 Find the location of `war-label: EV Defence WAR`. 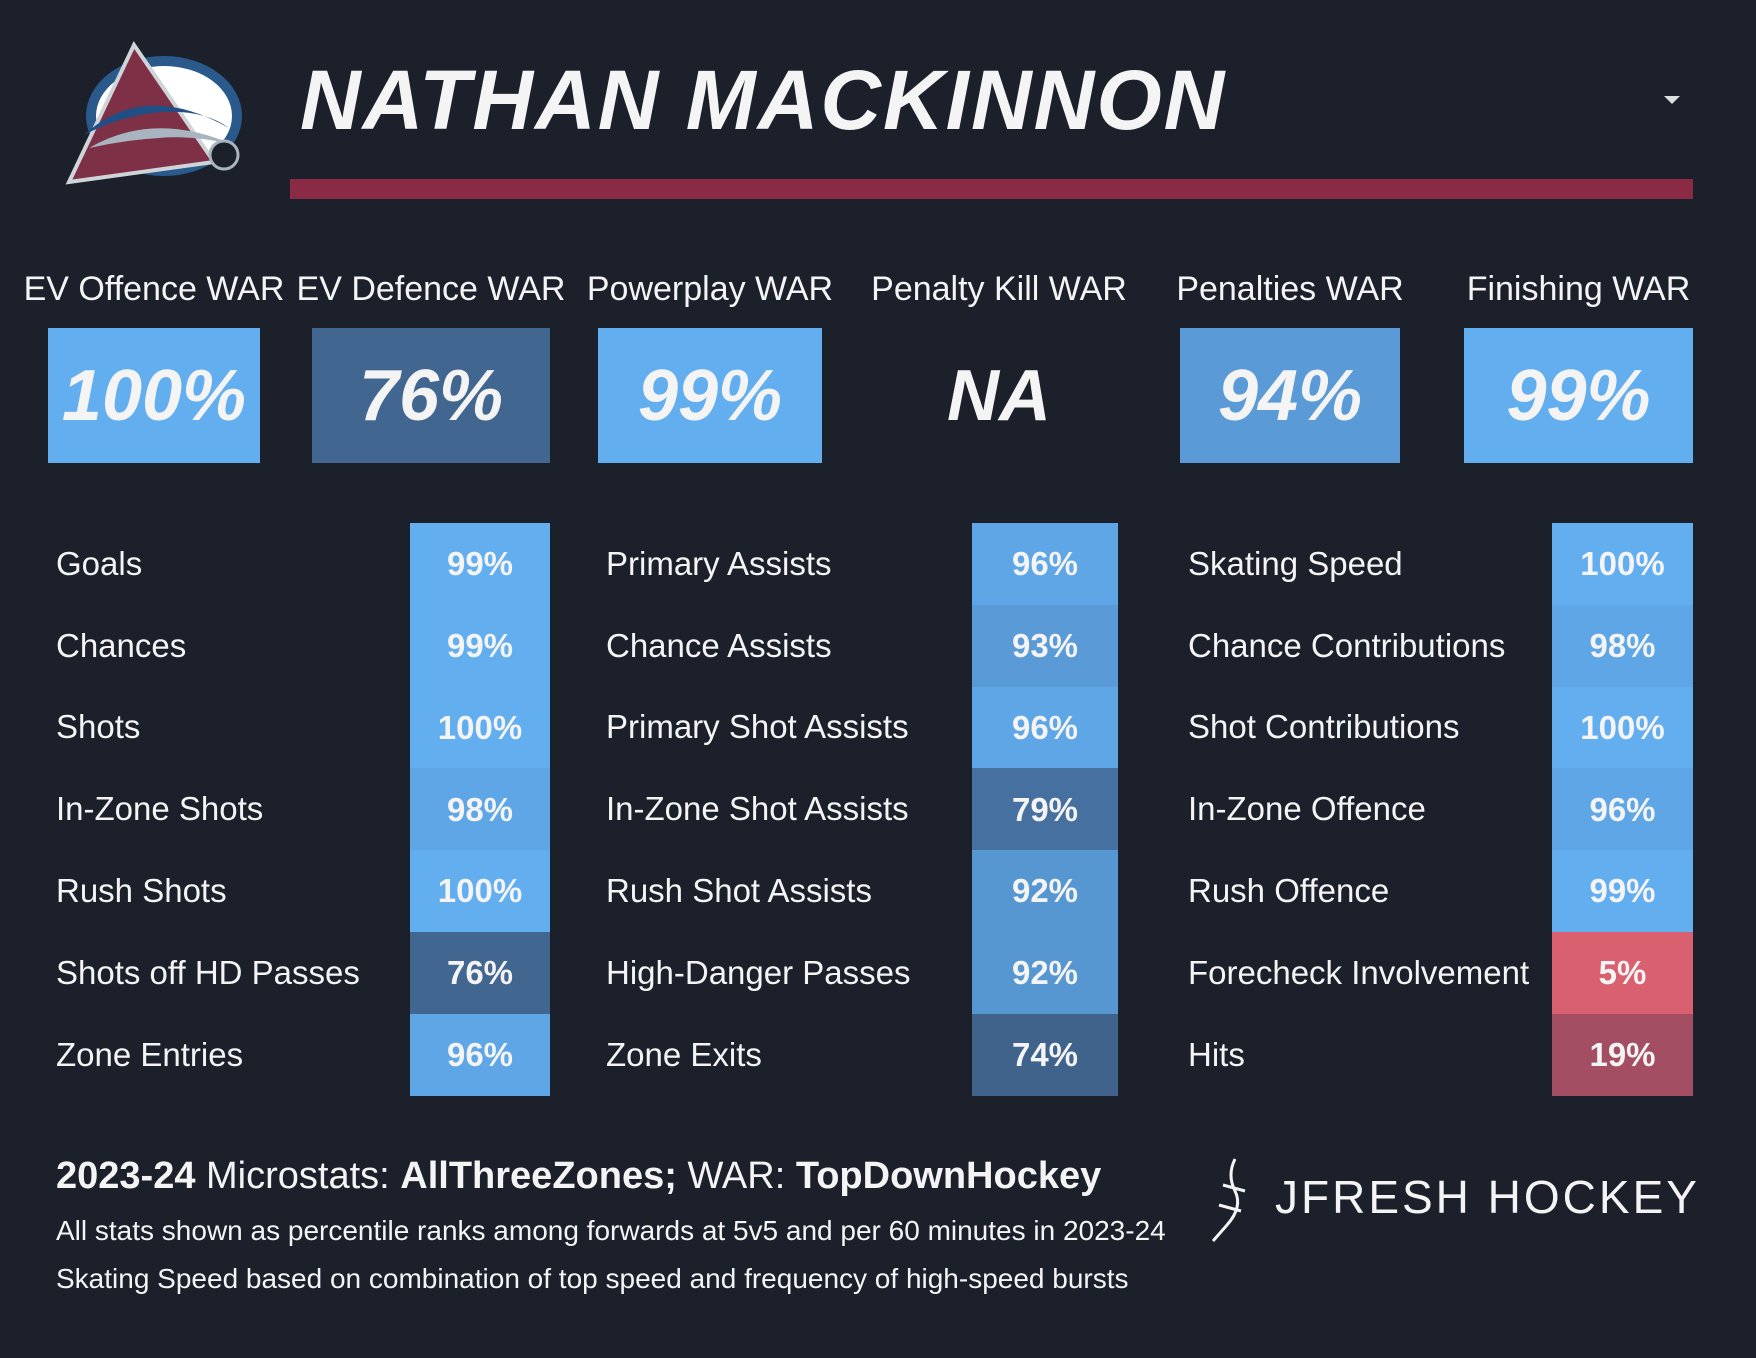

war-label: EV Defence WAR is located at coordinates (431, 289).